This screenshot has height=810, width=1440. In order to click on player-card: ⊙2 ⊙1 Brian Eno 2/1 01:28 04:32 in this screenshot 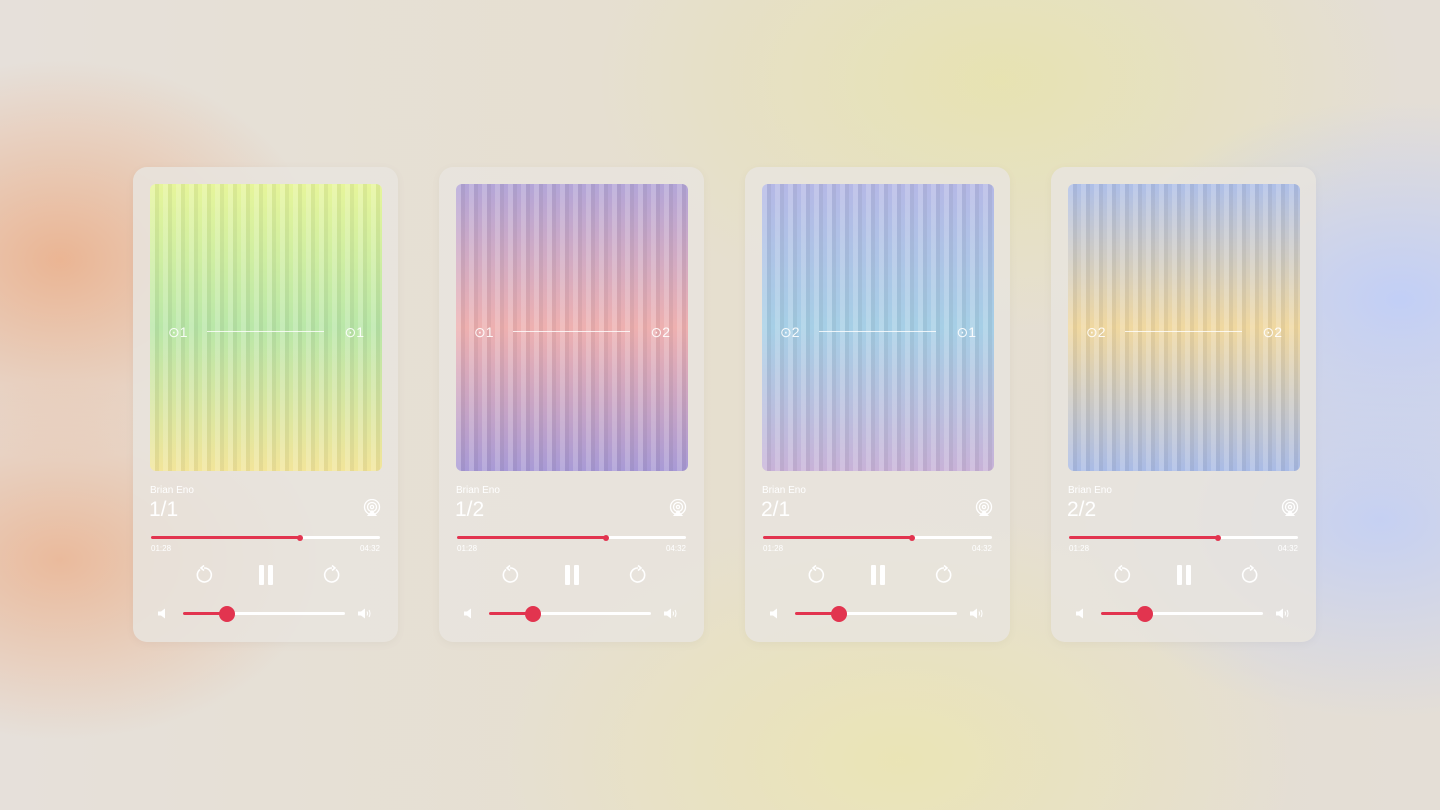, I will do `click(877, 404)`.